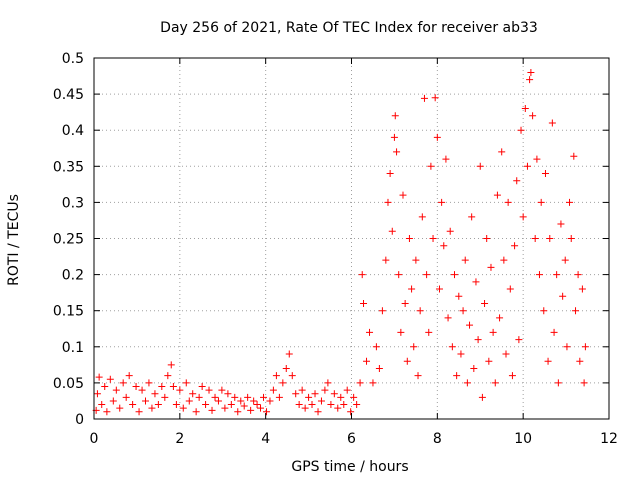  I want to click on y-tick-label: 0.5, so click(73, 59).